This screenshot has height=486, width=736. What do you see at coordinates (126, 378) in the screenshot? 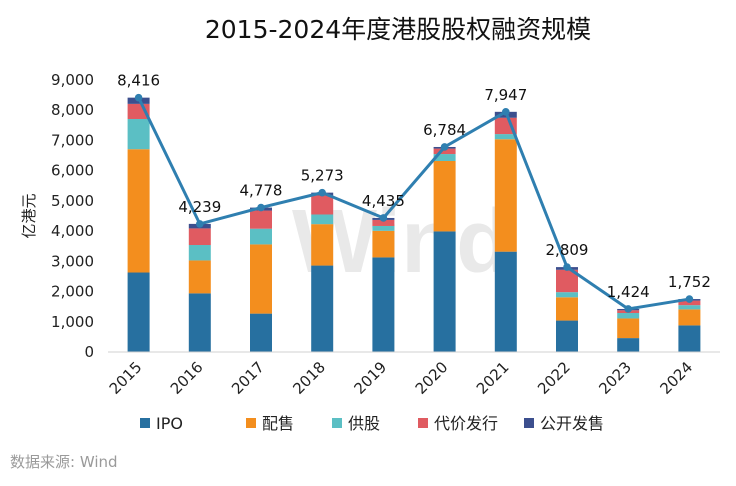
I see `x-tick-label: 2015` at bounding box center [126, 378].